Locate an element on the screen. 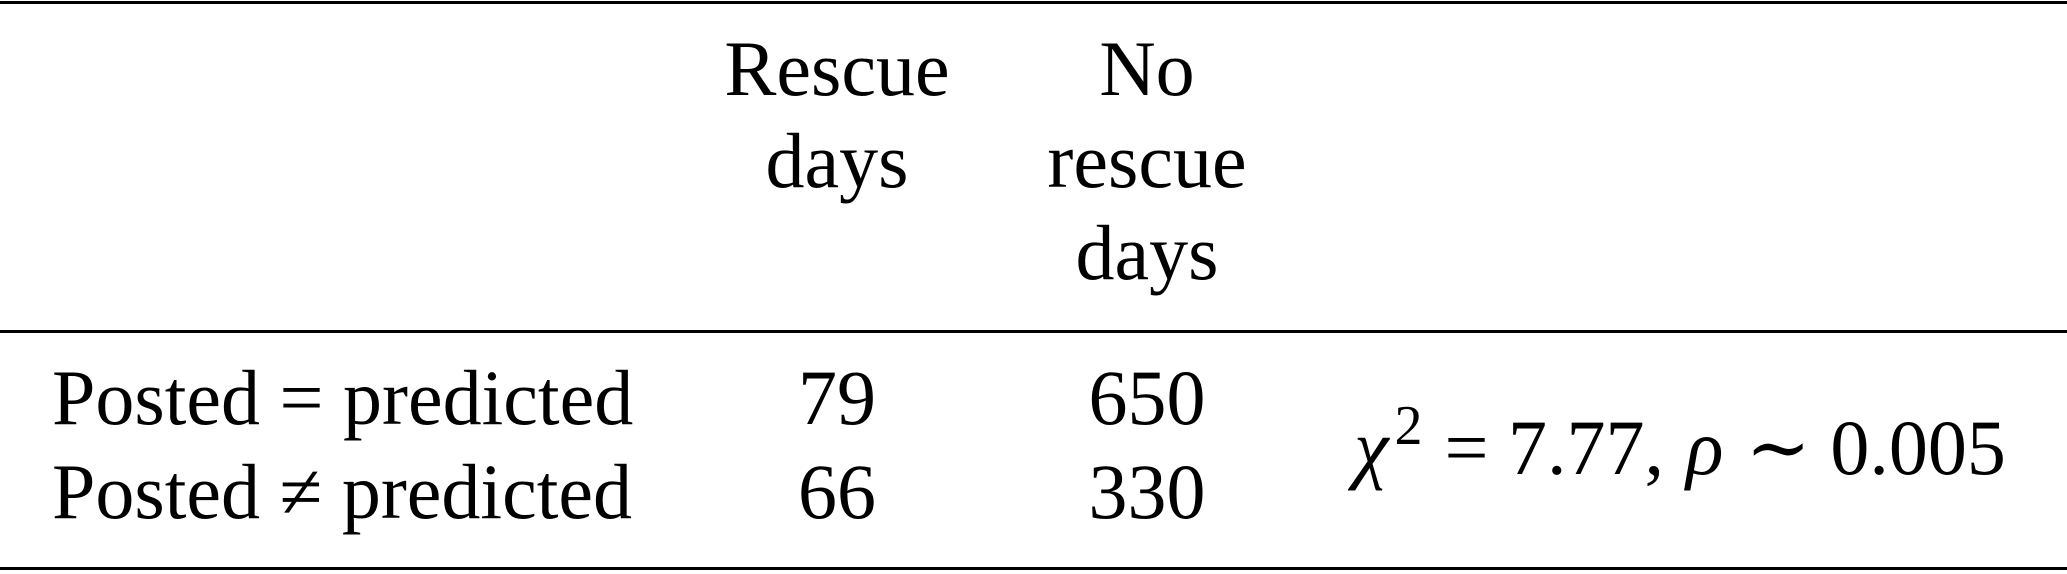 The width and height of the screenshot is (2067, 574). header-line: rescue is located at coordinates (1147, 160).